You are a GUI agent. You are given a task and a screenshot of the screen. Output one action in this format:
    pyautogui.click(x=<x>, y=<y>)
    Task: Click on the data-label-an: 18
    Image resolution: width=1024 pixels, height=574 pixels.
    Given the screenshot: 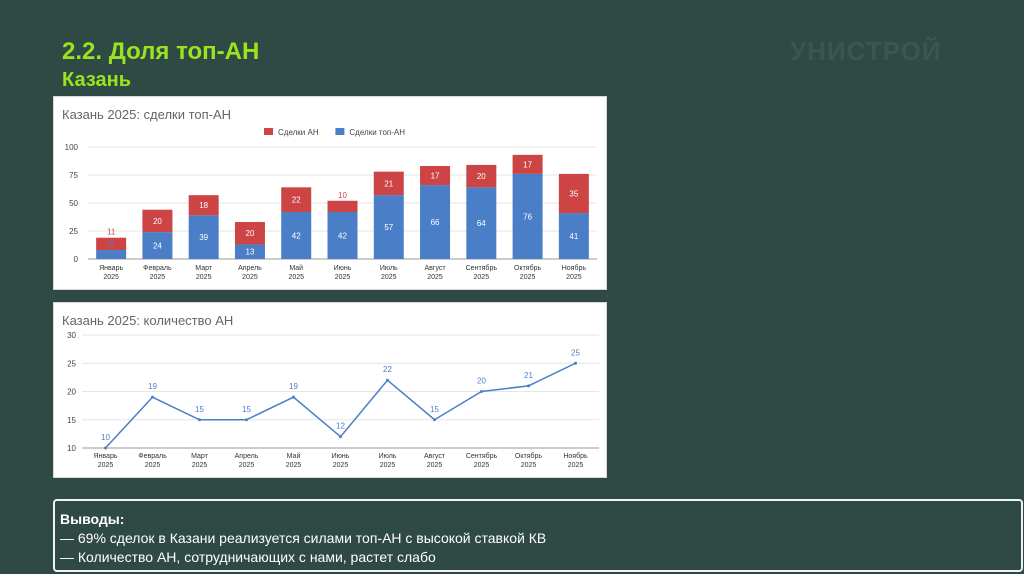 What is the action you would take?
    pyautogui.click(x=203, y=205)
    